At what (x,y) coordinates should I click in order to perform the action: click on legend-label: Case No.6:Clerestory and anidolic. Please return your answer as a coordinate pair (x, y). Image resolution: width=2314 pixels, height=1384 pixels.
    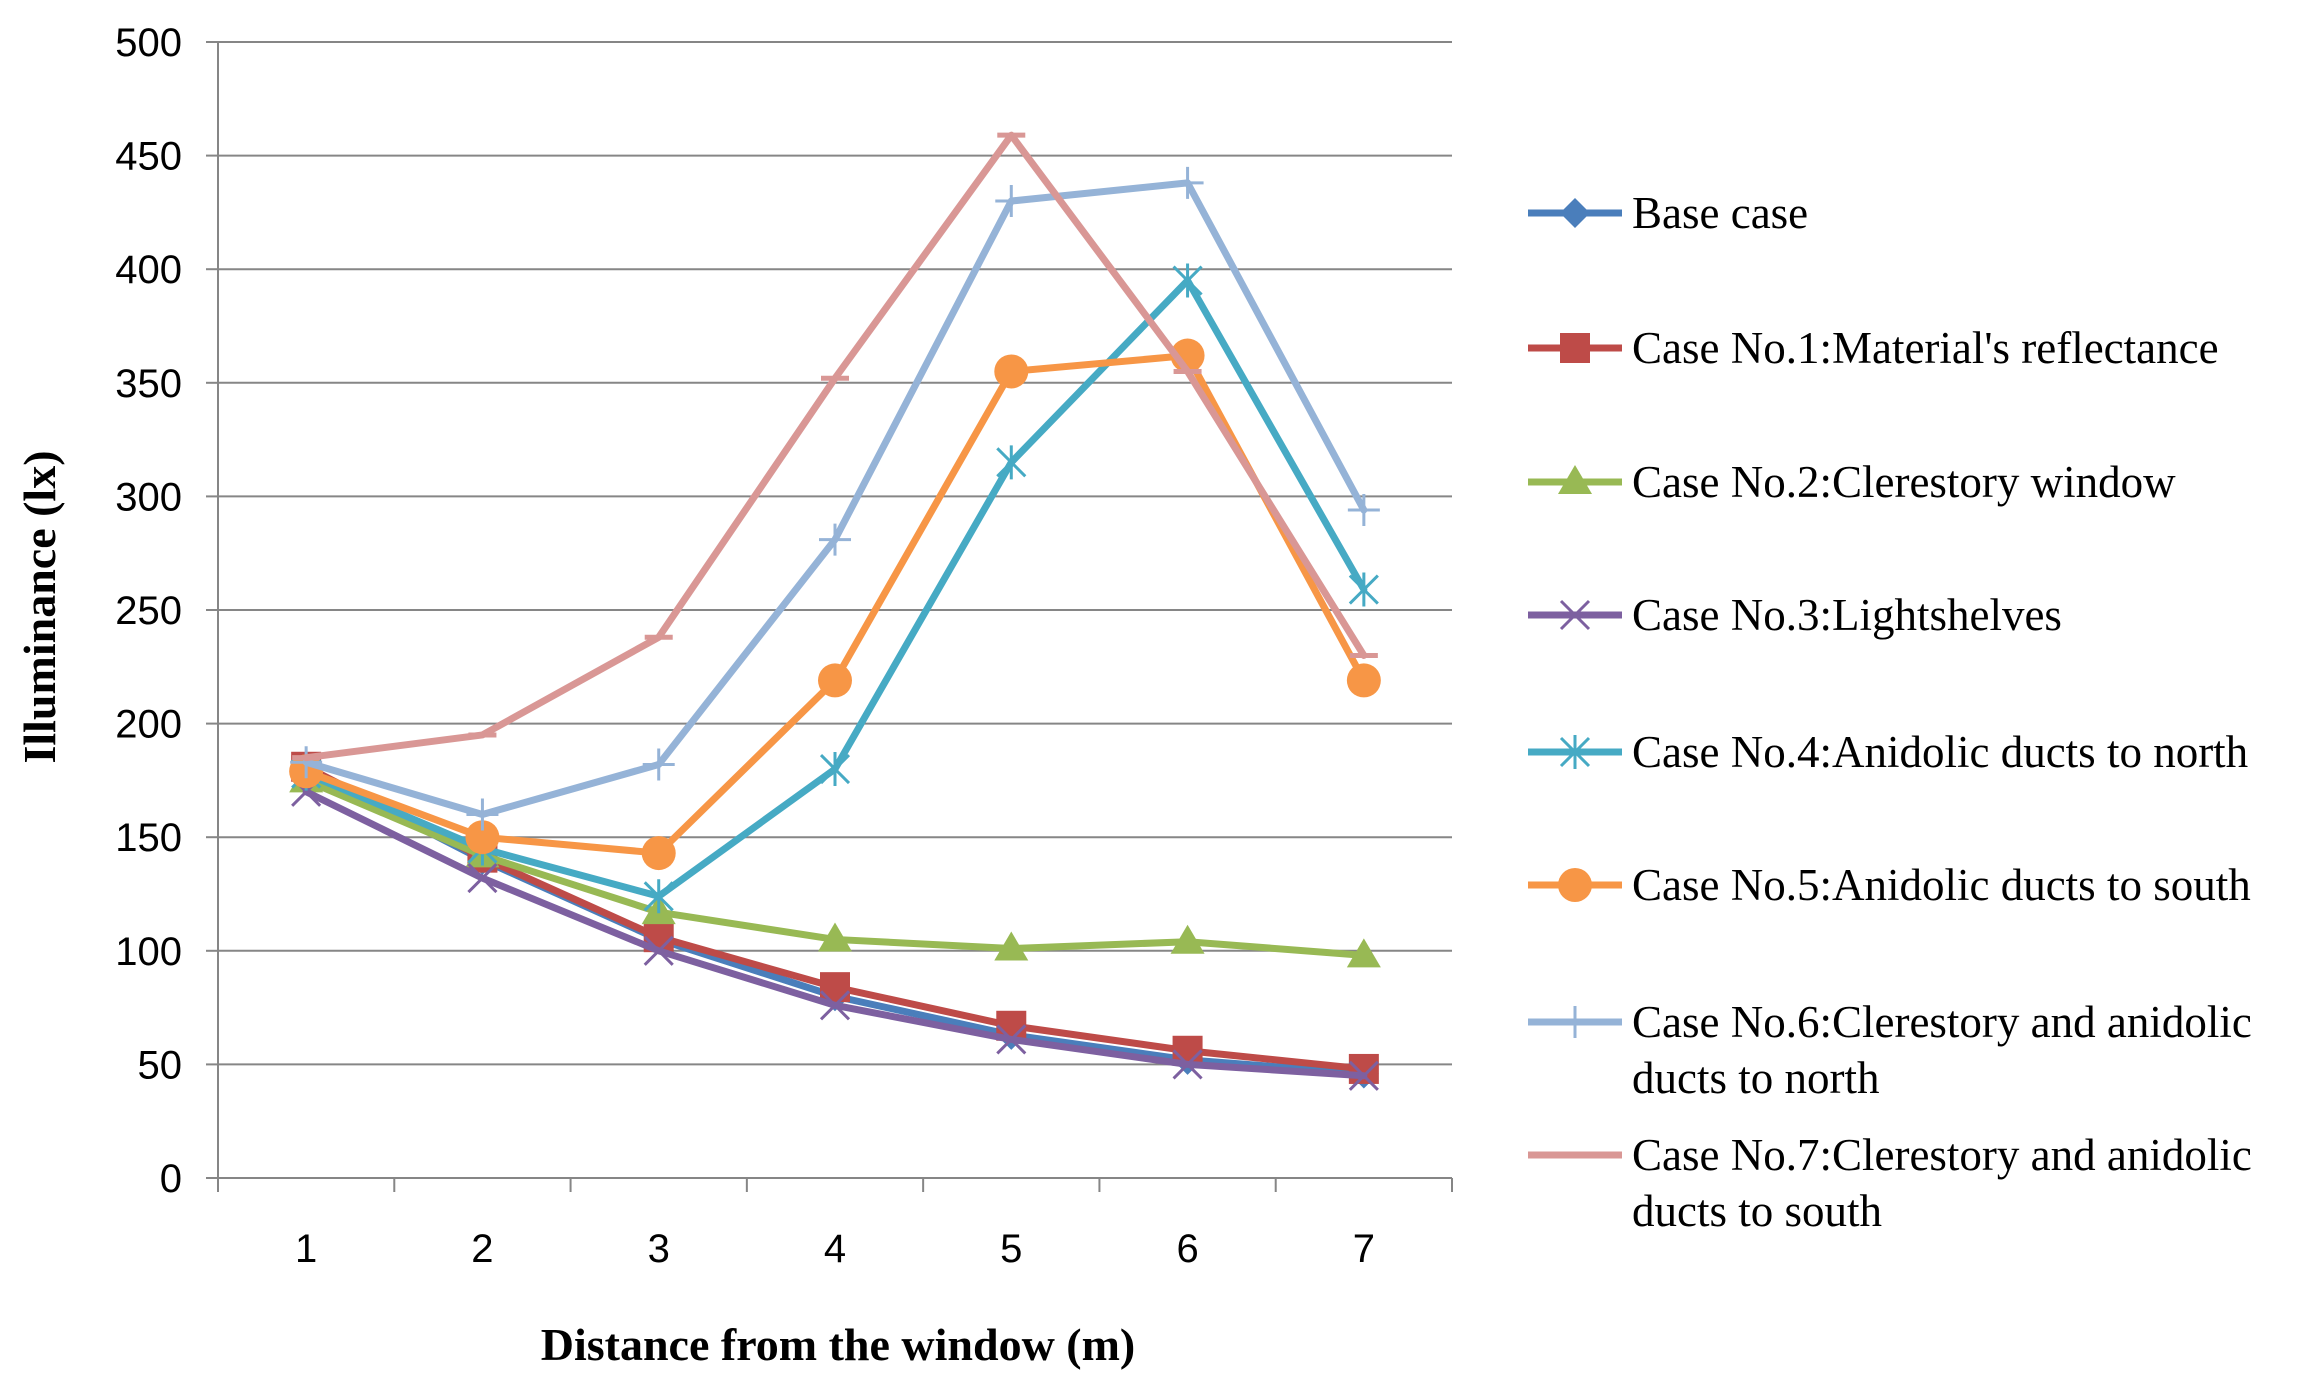
    Looking at the image, I should click on (1942, 1022).